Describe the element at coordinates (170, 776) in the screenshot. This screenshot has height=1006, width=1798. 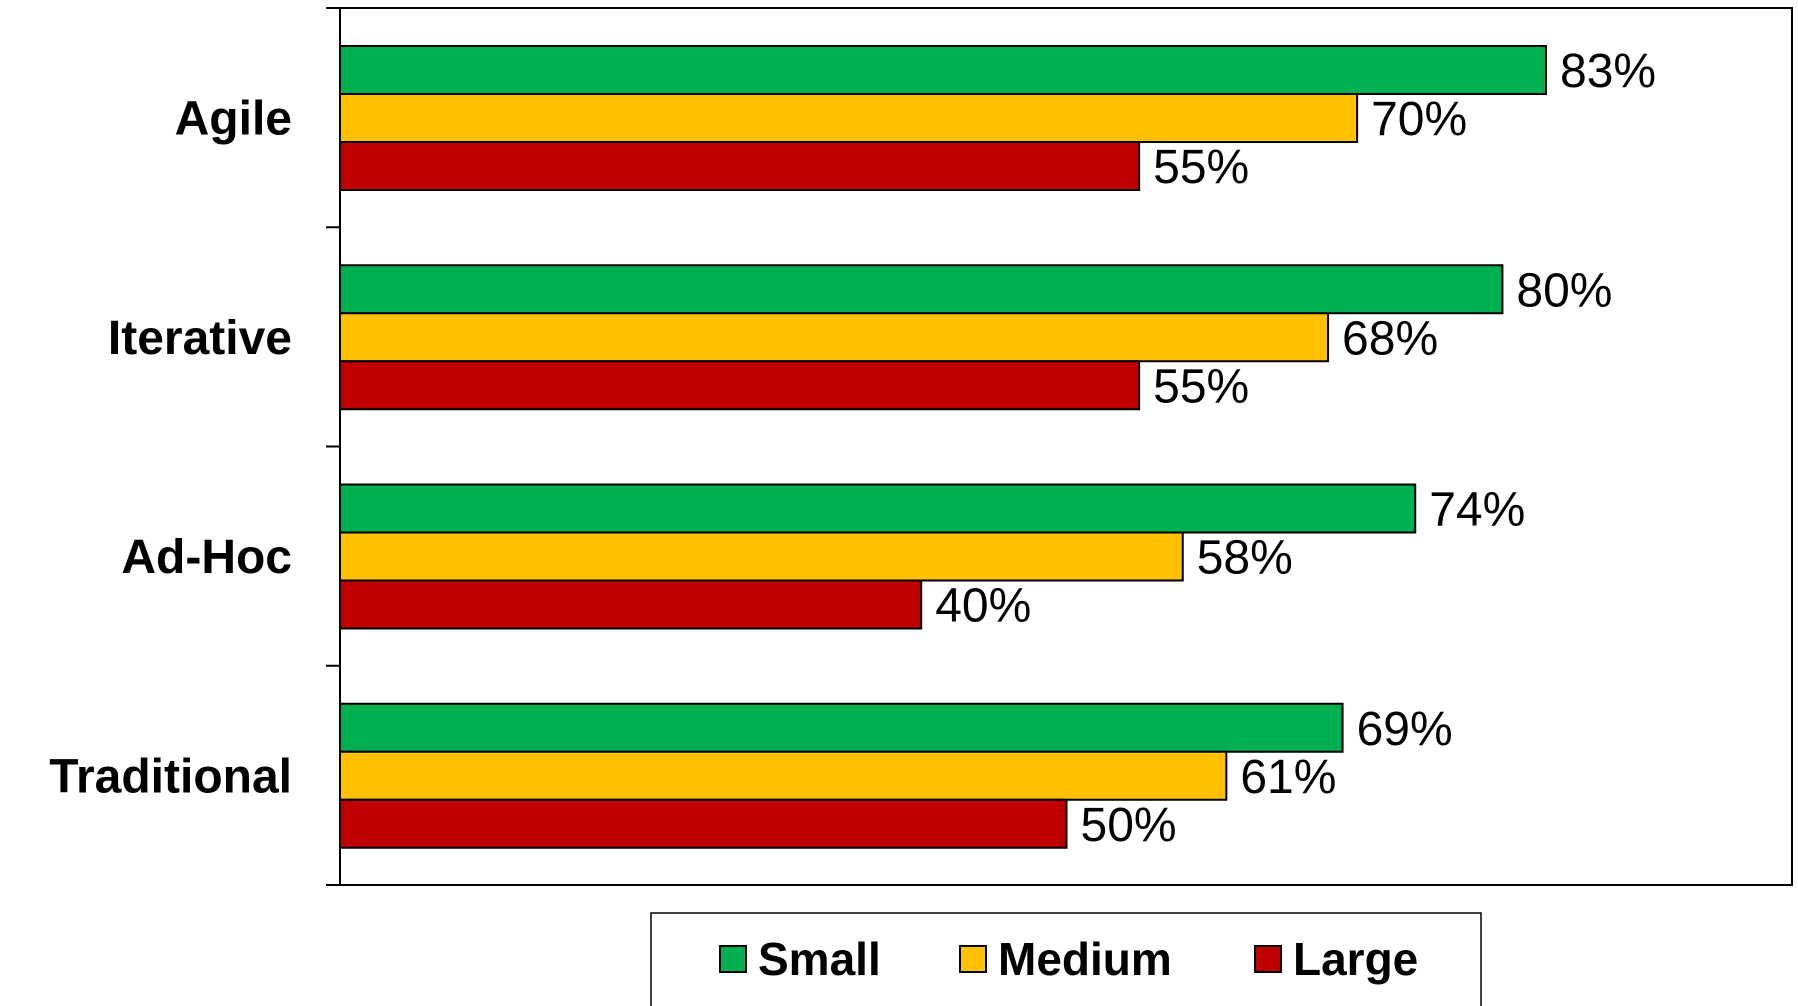
I see `category-label-traditional: Traditional` at that location.